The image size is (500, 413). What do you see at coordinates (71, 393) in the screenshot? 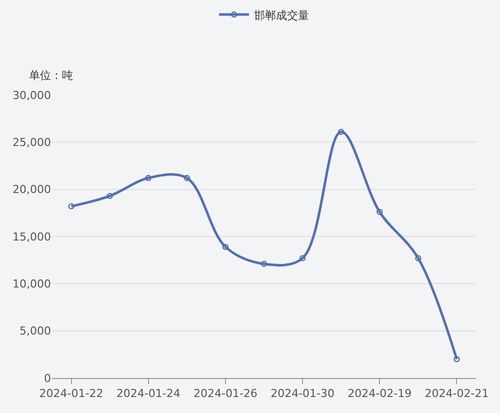
I see `x-tick-label: 2024-01-22` at bounding box center [71, 393].